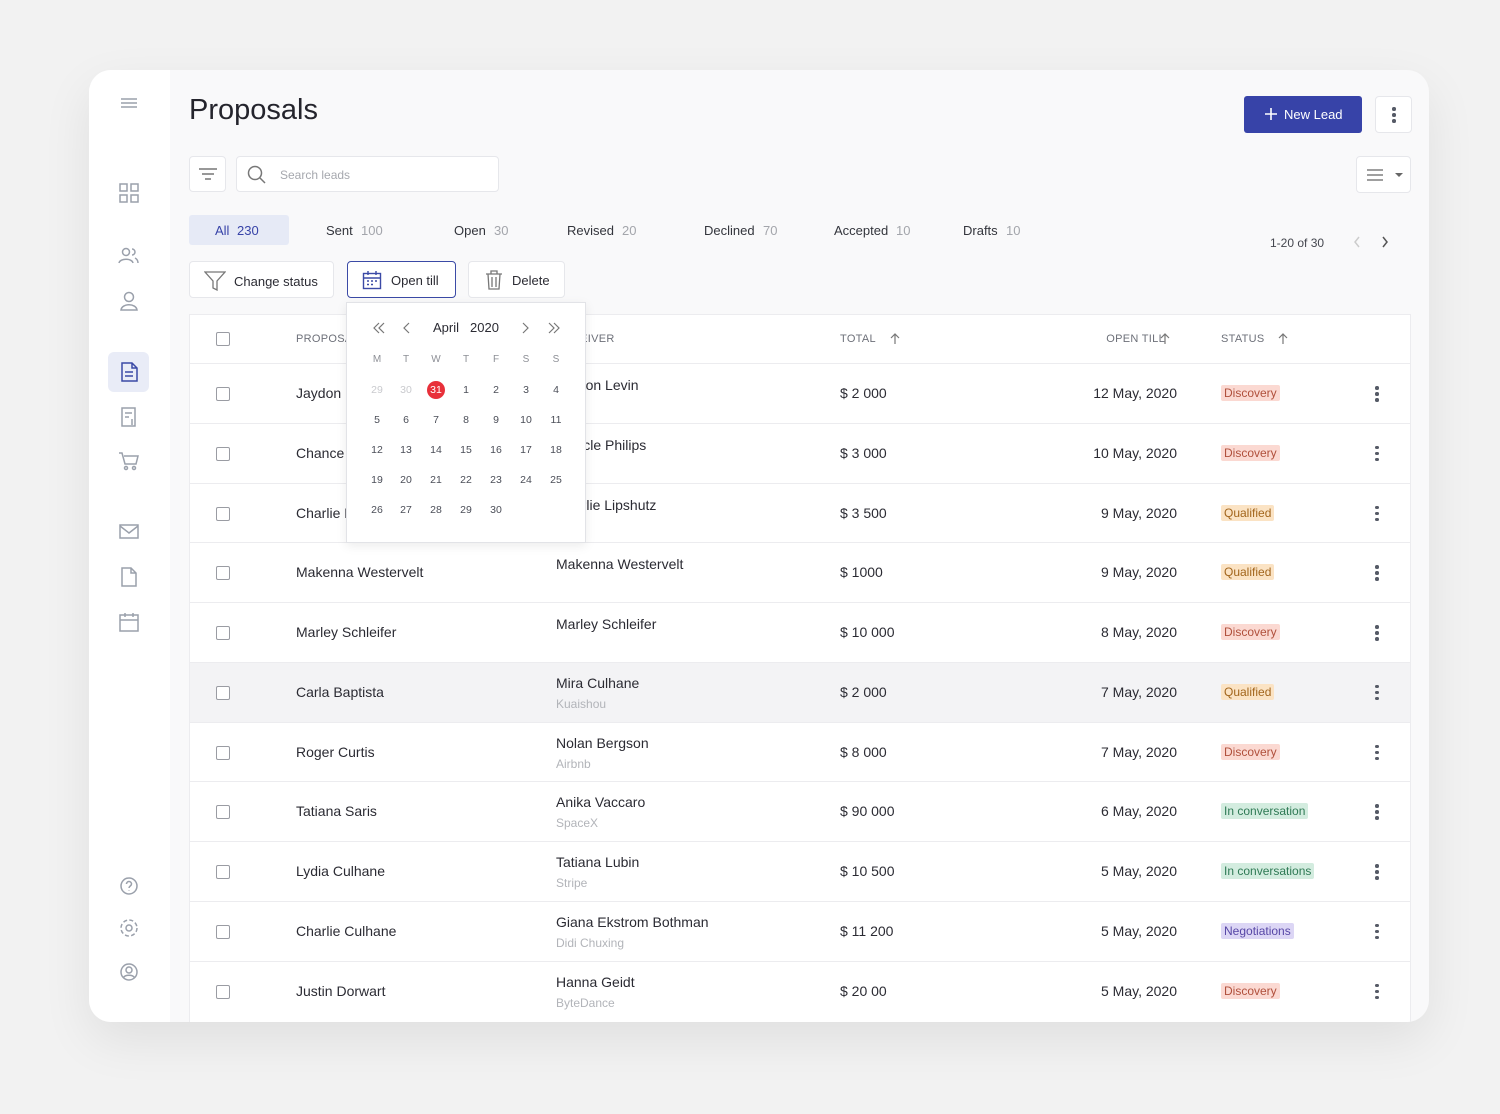 This screenshot has height=1114, width=1500. What do you see at coordinates (1248, 512) in the screenshot?
I see `status-badge: Qualified` at bounding box center [1248, 512].